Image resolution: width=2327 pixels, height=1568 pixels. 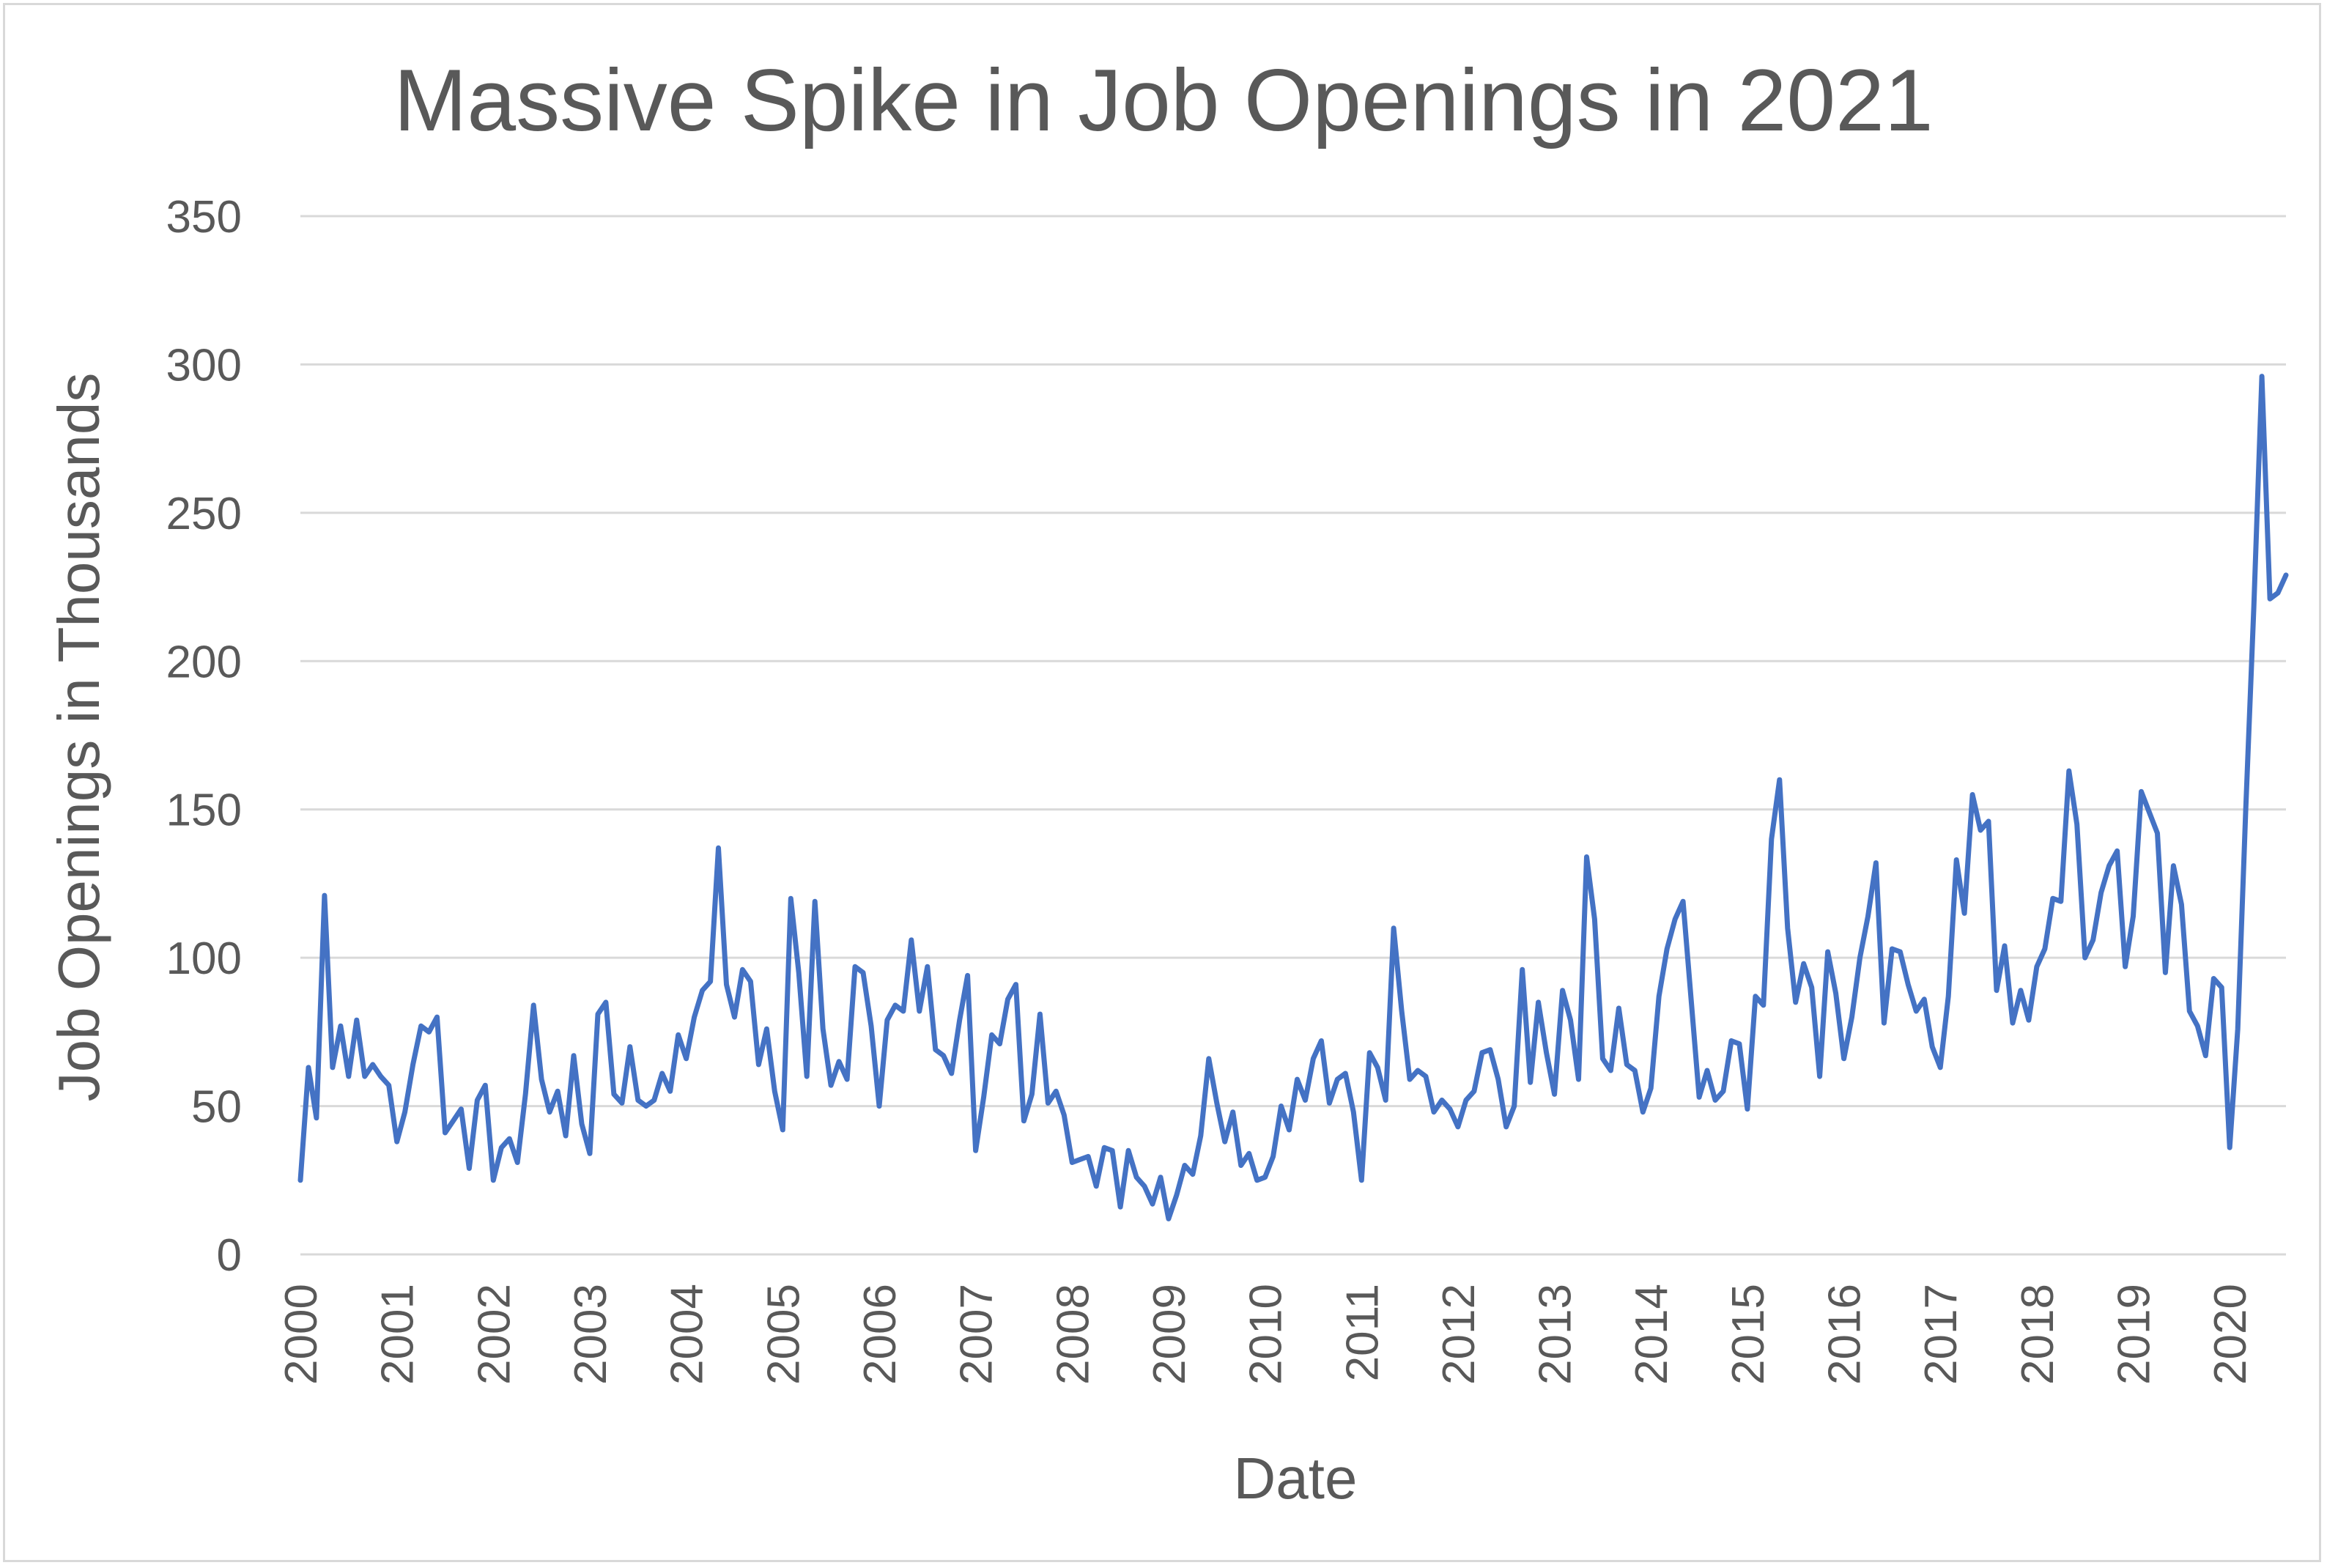 What do you see at coordinates (1073, 1334) in the screenshot?
I see `x-tick-label: 2008` at bounding box center [1073, 1334].